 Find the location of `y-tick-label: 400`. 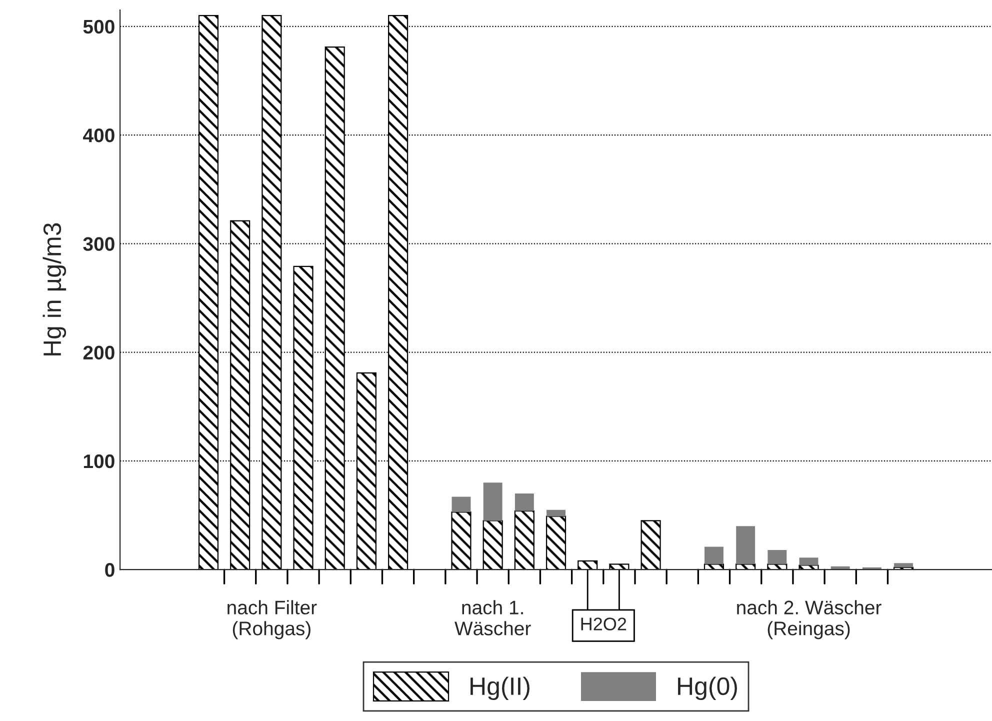

y-tick-label: 400 is located at coordinates (98, 135).